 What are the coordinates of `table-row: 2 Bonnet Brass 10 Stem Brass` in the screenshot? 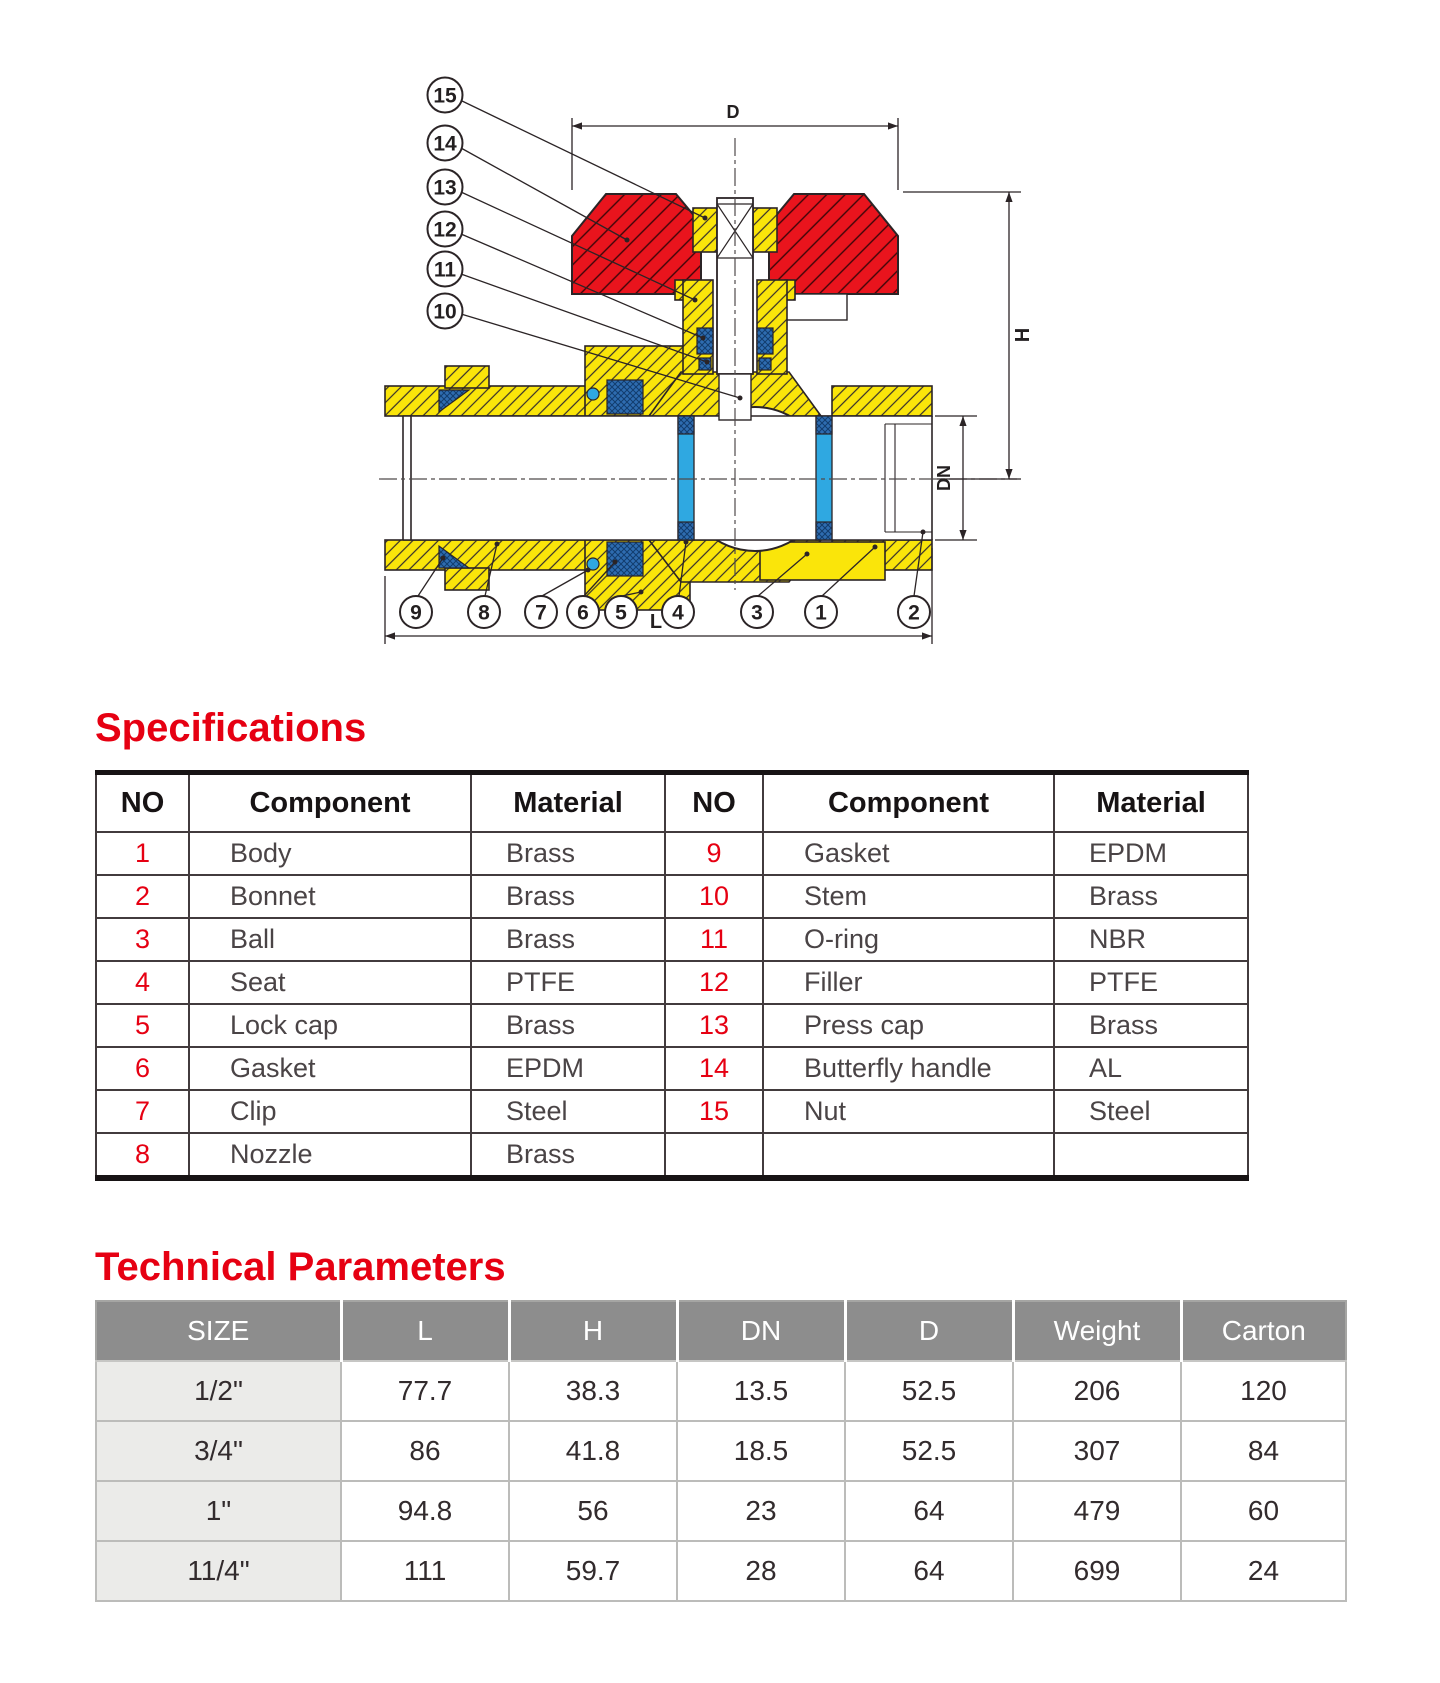 It's located at (672, 896).